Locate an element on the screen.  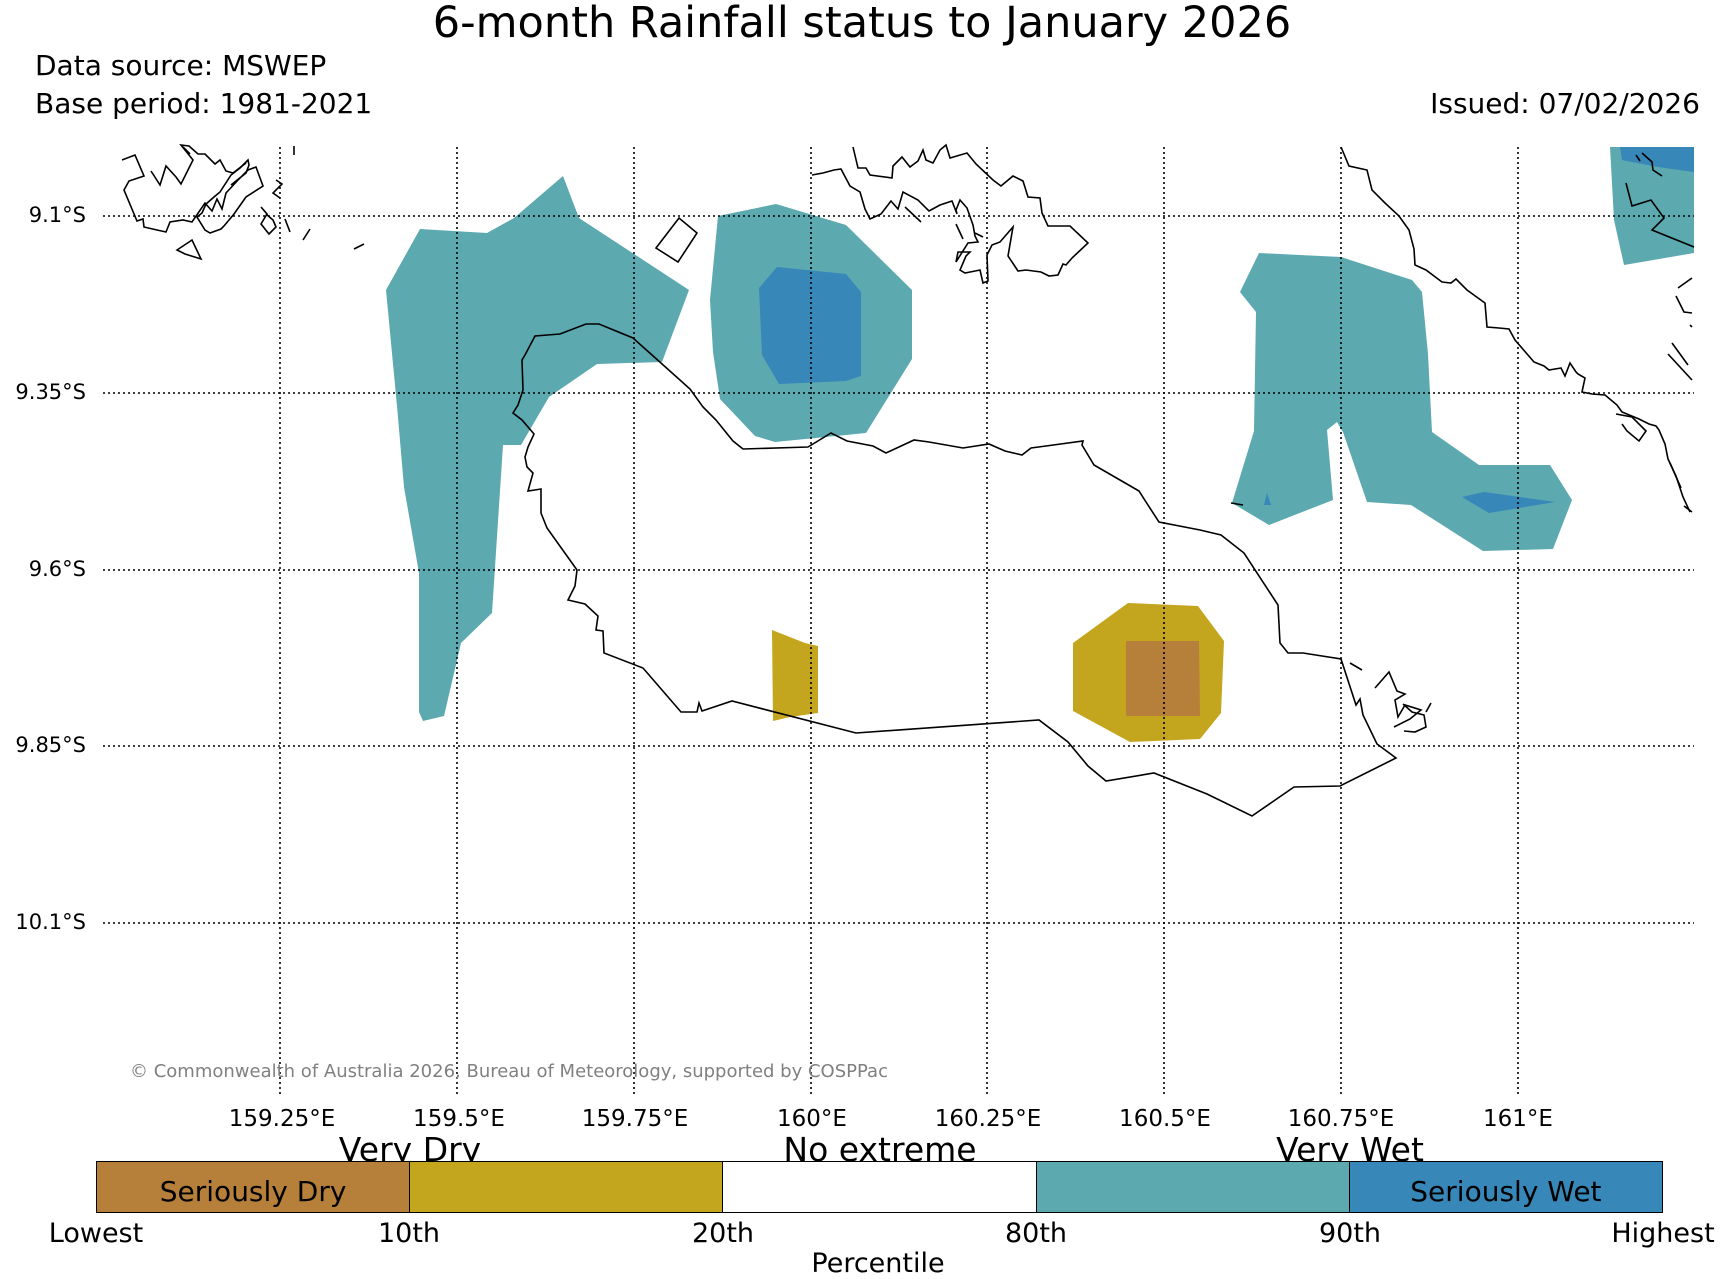
coastline-florida-islands is located at coordinates (950, 214).